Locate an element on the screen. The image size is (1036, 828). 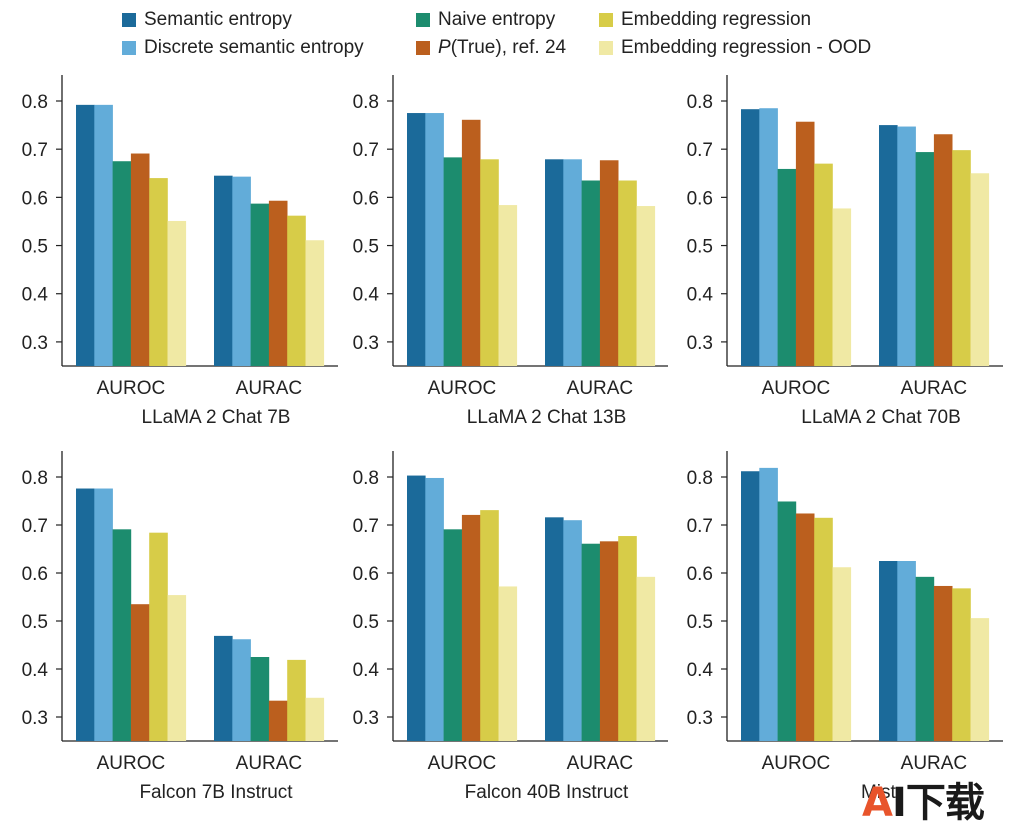
legend-item: Embedding regression - OOD is located at coordinates (735, 48).